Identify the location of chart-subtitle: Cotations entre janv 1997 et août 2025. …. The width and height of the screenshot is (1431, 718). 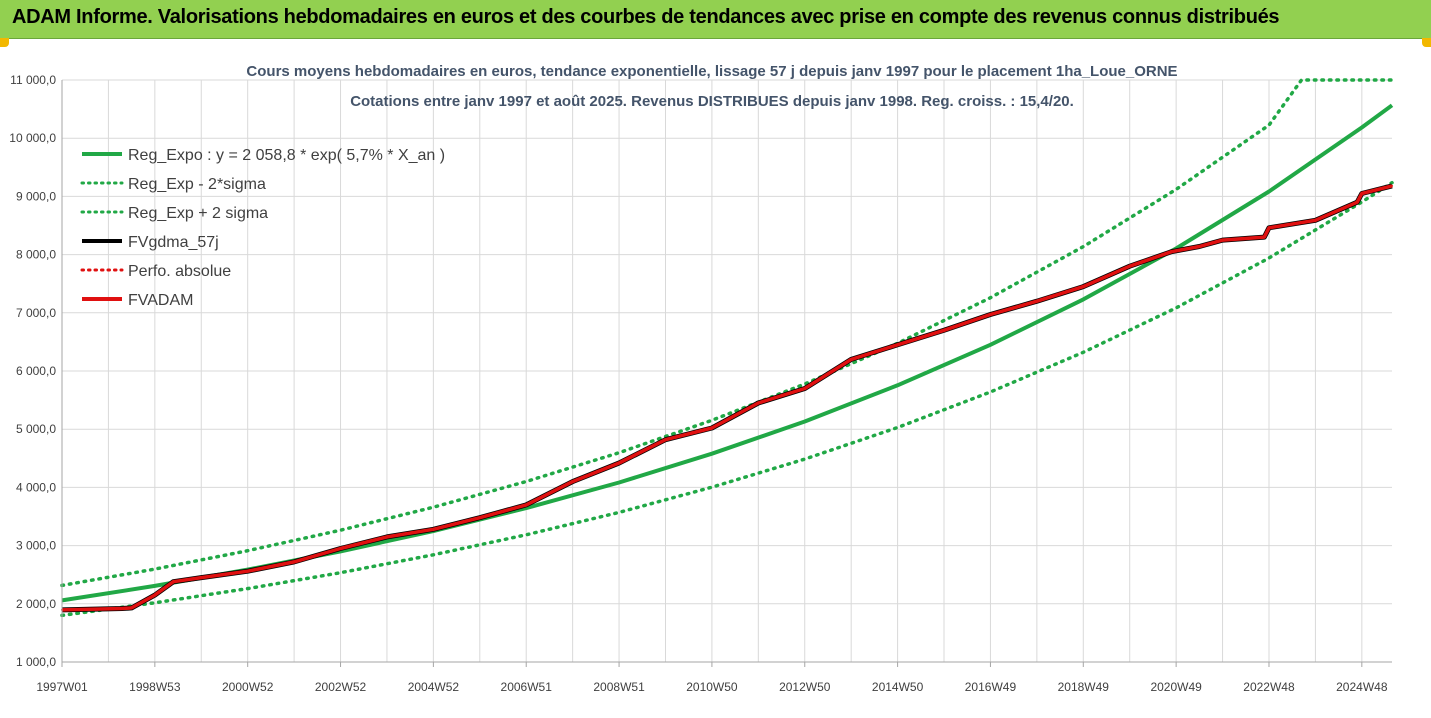
(712, 101).